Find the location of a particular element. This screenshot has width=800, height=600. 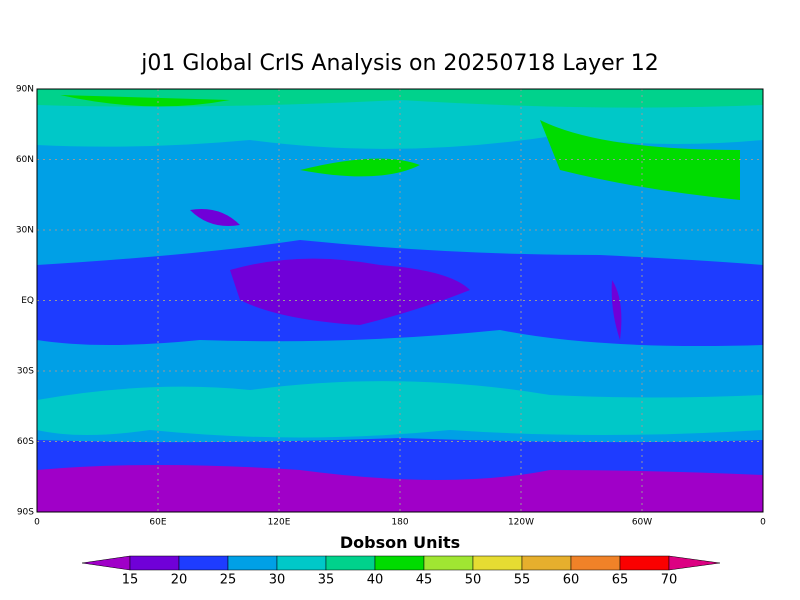

lon-label: 60E is located at coordinates (157, 523).